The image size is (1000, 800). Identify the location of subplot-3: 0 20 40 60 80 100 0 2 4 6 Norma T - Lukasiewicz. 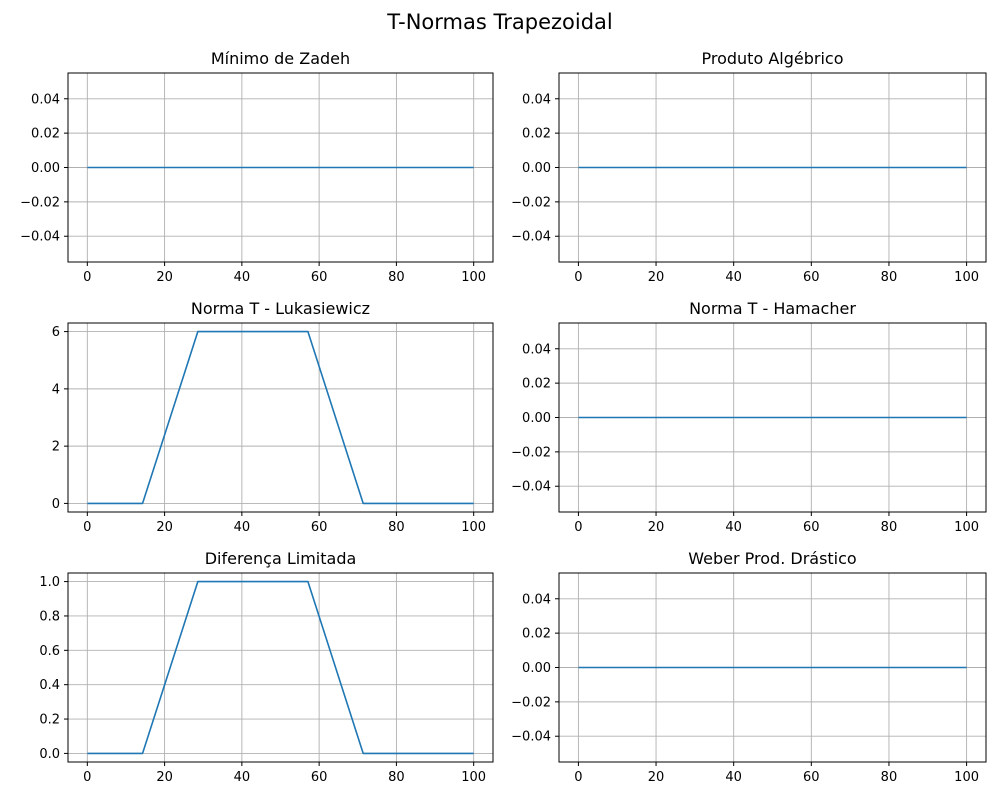
(273, 417).